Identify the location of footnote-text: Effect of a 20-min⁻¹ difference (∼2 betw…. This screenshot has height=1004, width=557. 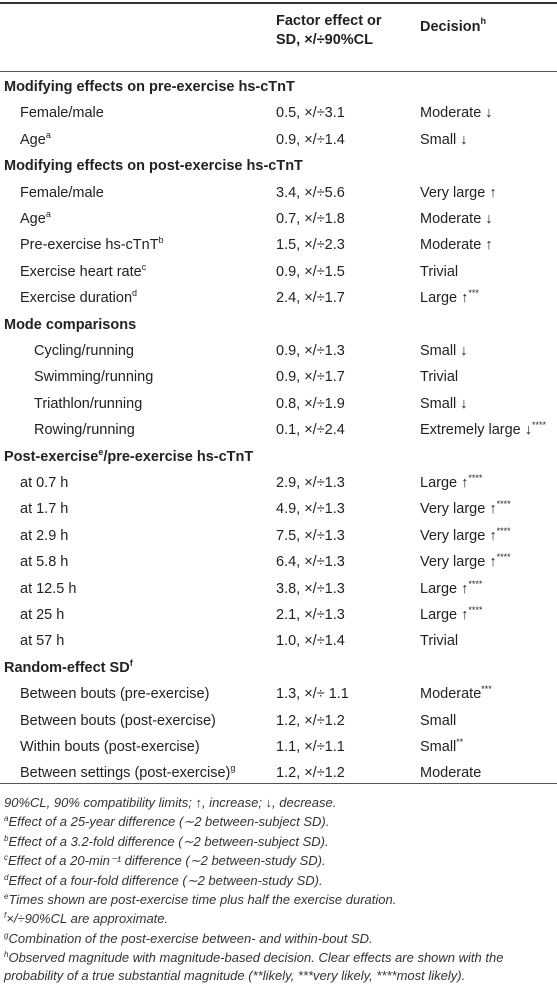
(167, 861).